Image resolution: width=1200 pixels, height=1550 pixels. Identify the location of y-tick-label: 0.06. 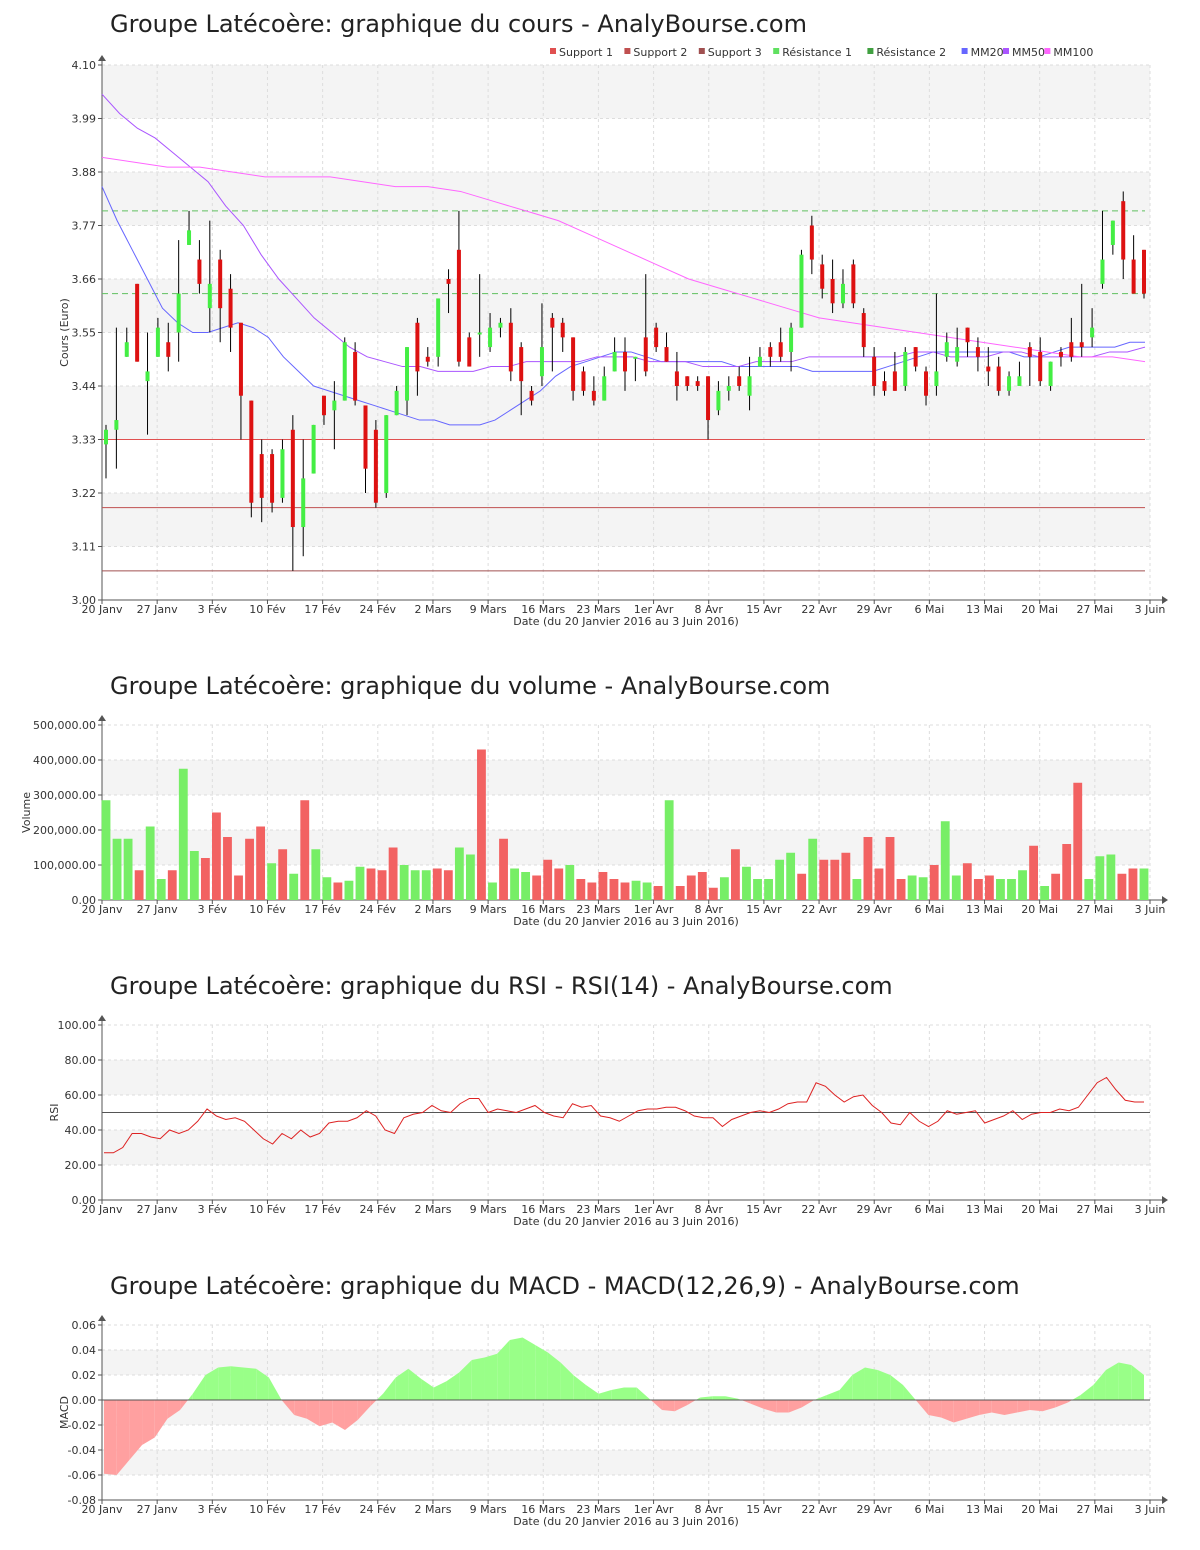
(84, 1325).